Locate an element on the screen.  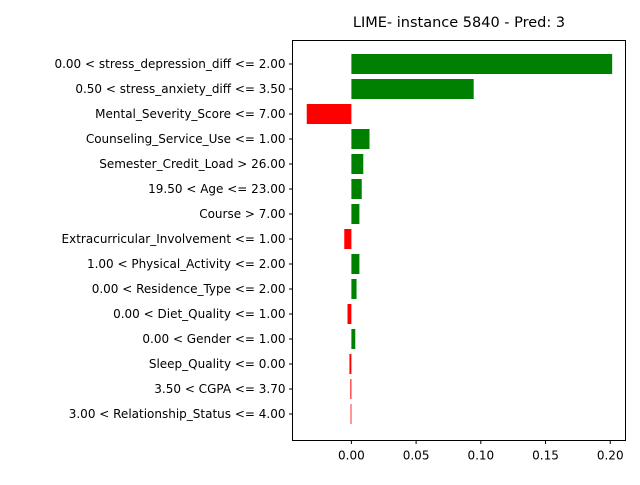
y-tick-label: Course > 7.00 is located at coordinates (242, 214).